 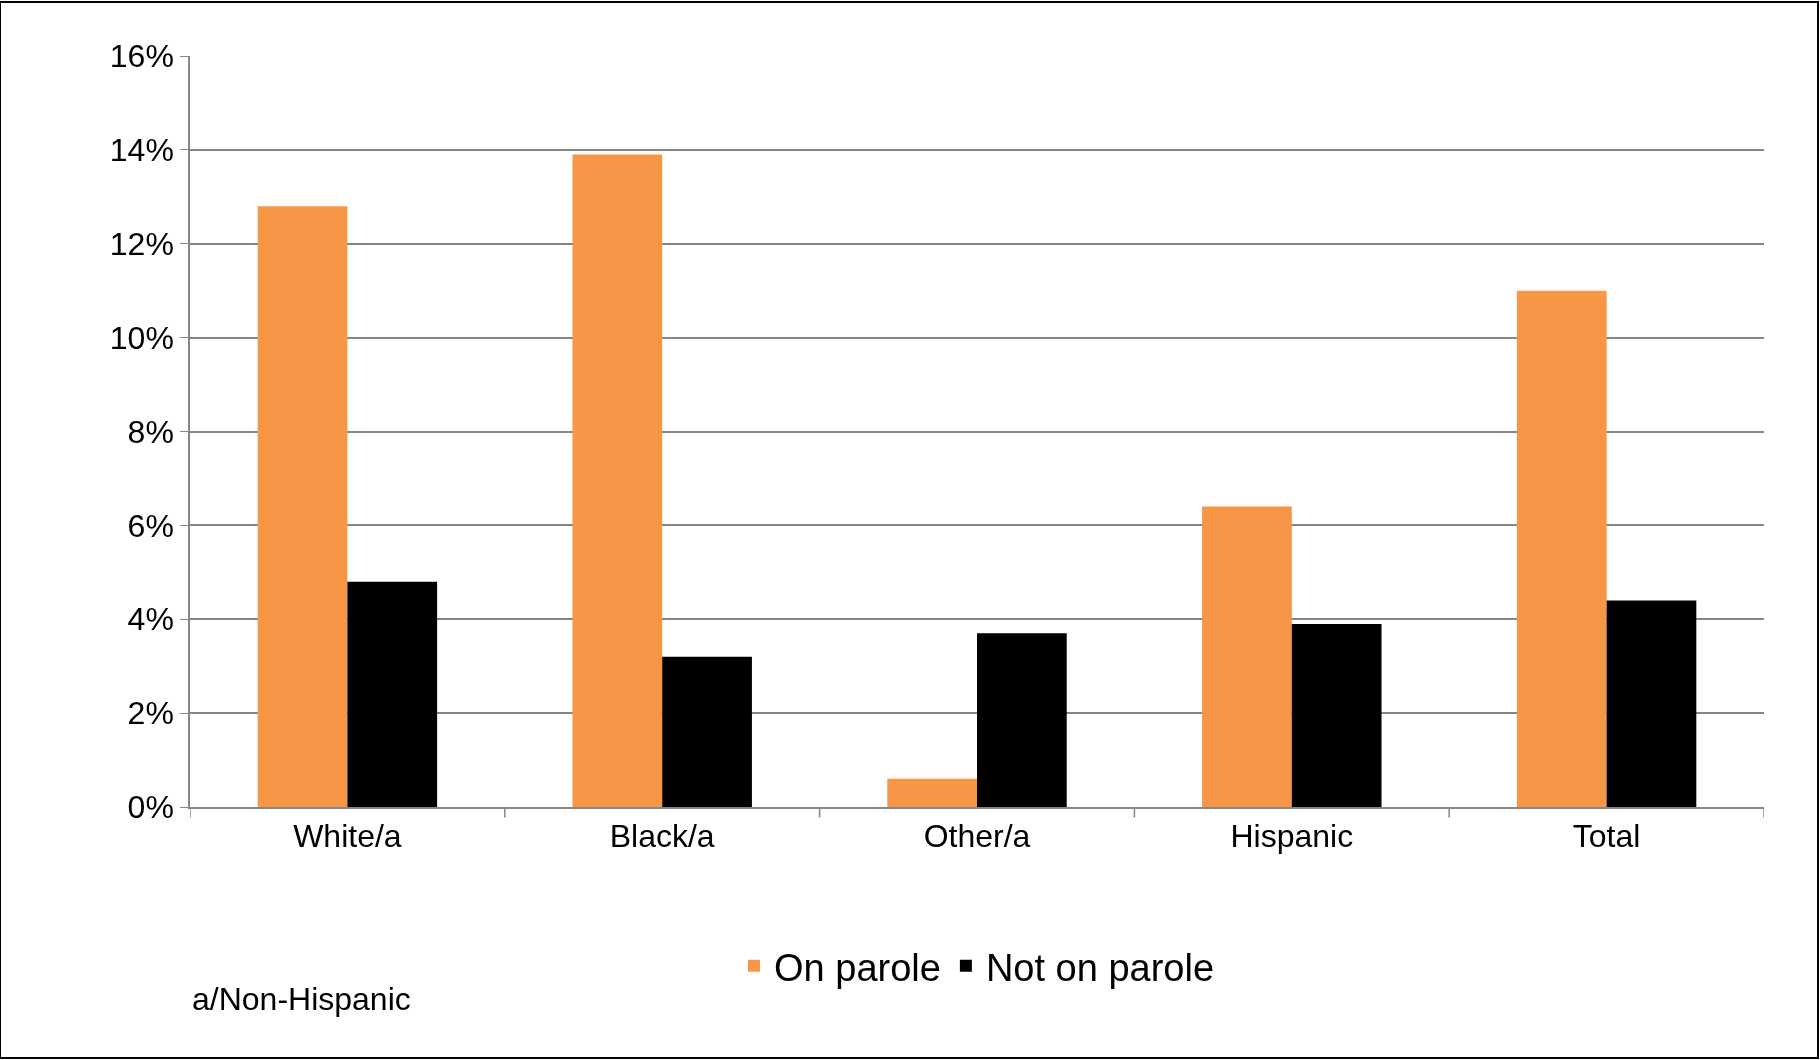 What do you see at coordinates (141, 56) in the screenshot?
I see `y-tick-label: 16%` at bounding box center [141, 56].